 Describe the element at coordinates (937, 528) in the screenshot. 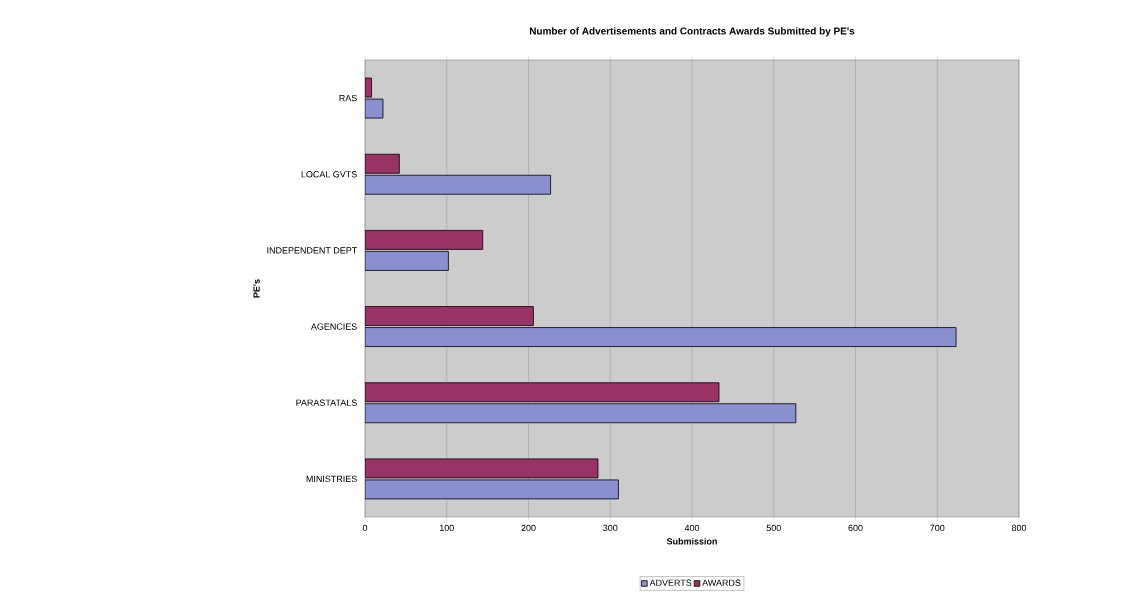

I see `x-tick-label: 700` at that location.